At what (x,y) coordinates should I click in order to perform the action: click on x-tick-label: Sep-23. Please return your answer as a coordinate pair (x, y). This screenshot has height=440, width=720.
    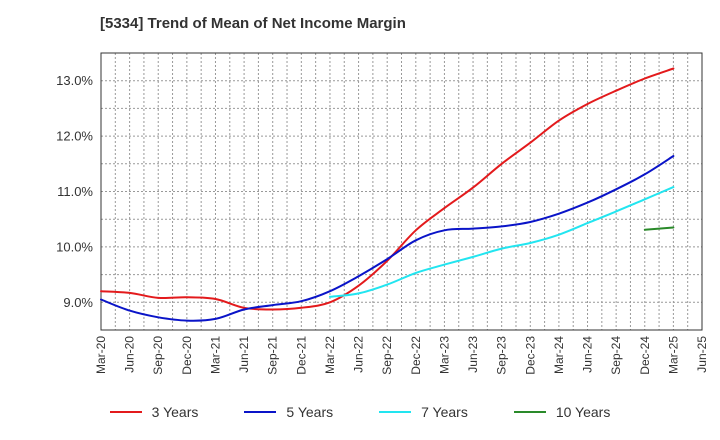
    Looking at the image, I should click on (502, 355).